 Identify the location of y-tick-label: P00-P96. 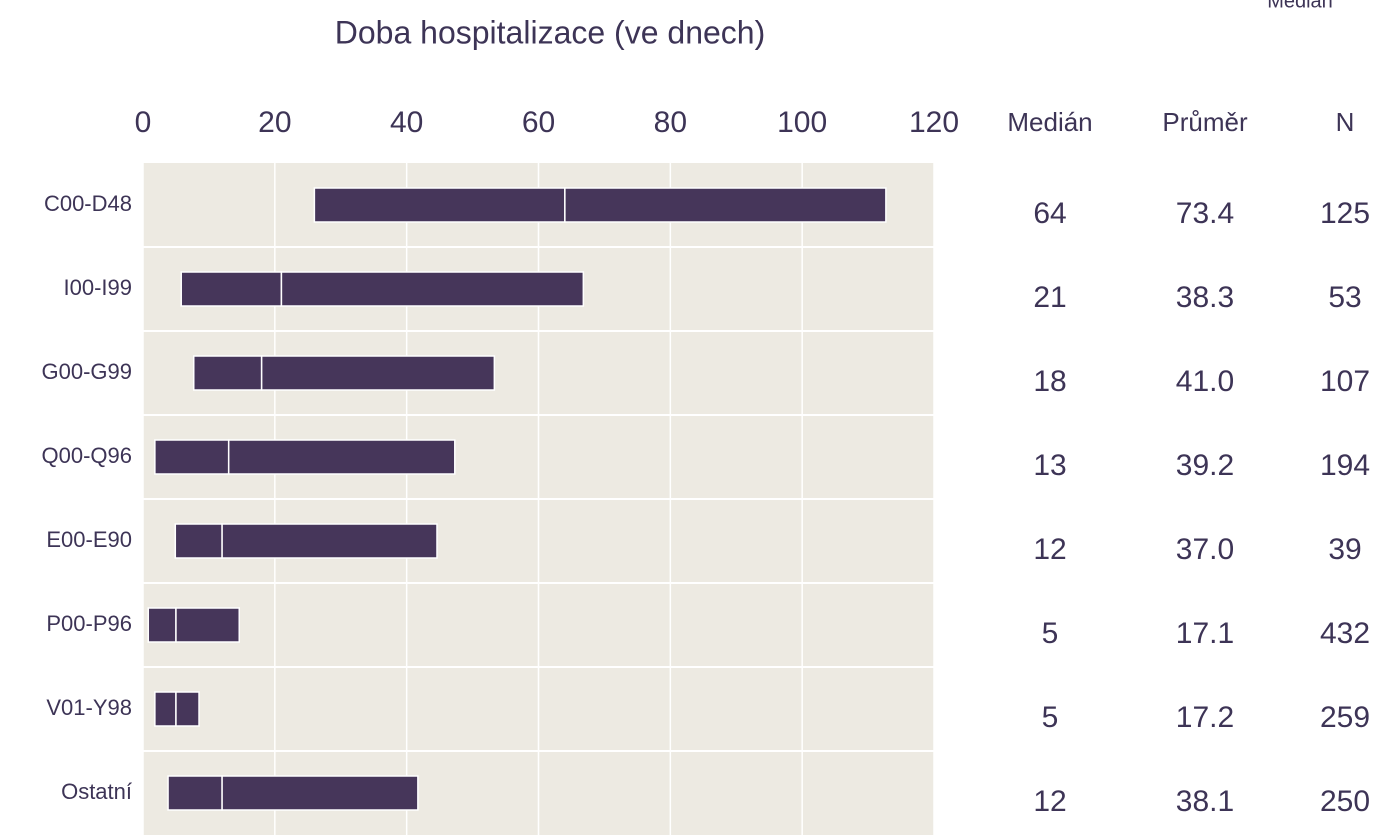
(89, 623).